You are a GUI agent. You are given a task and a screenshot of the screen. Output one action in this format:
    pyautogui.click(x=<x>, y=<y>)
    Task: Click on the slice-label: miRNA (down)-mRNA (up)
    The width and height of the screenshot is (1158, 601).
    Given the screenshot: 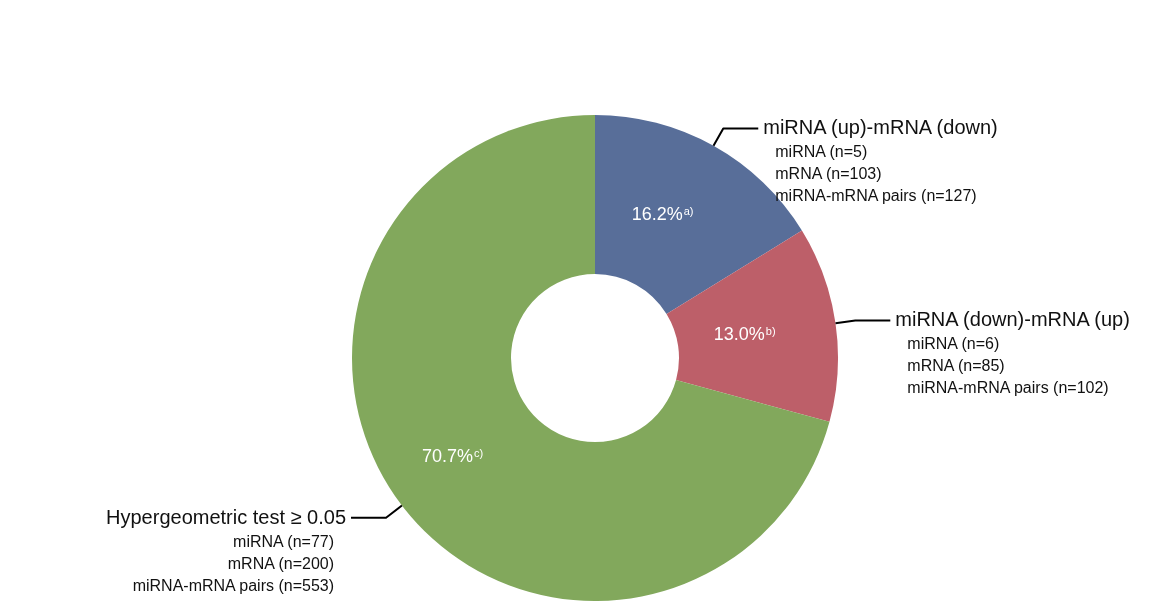 What is the action you would take?
    pyautogui.click(x=1012, y=319)
    